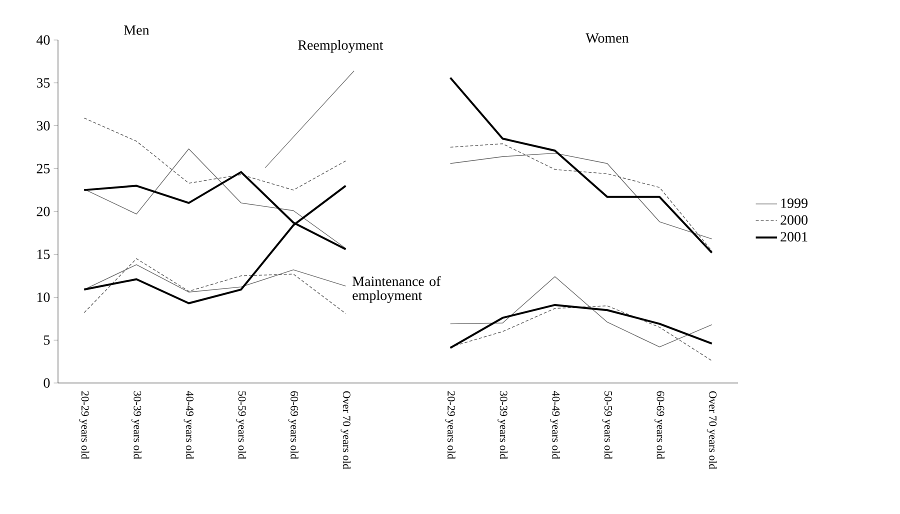 This screenshot has width=900, height=514. I want to click on annotation: Reemployment, so click(341, 46).